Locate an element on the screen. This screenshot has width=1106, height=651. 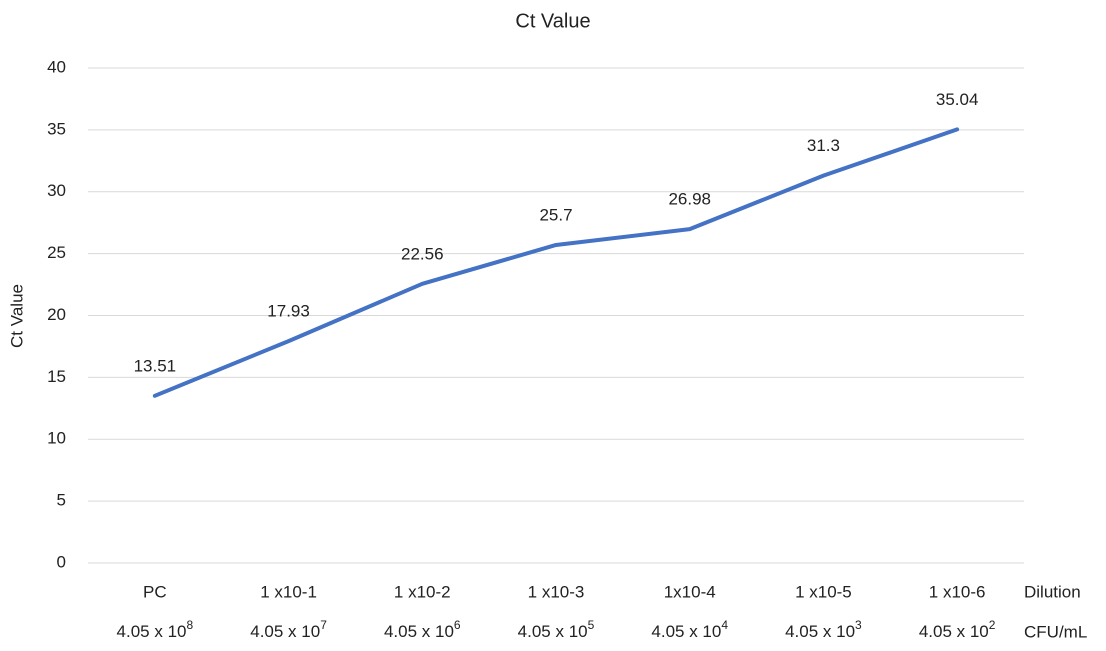
y-axis-label: Ct Value is located at coordinates (16, 316).